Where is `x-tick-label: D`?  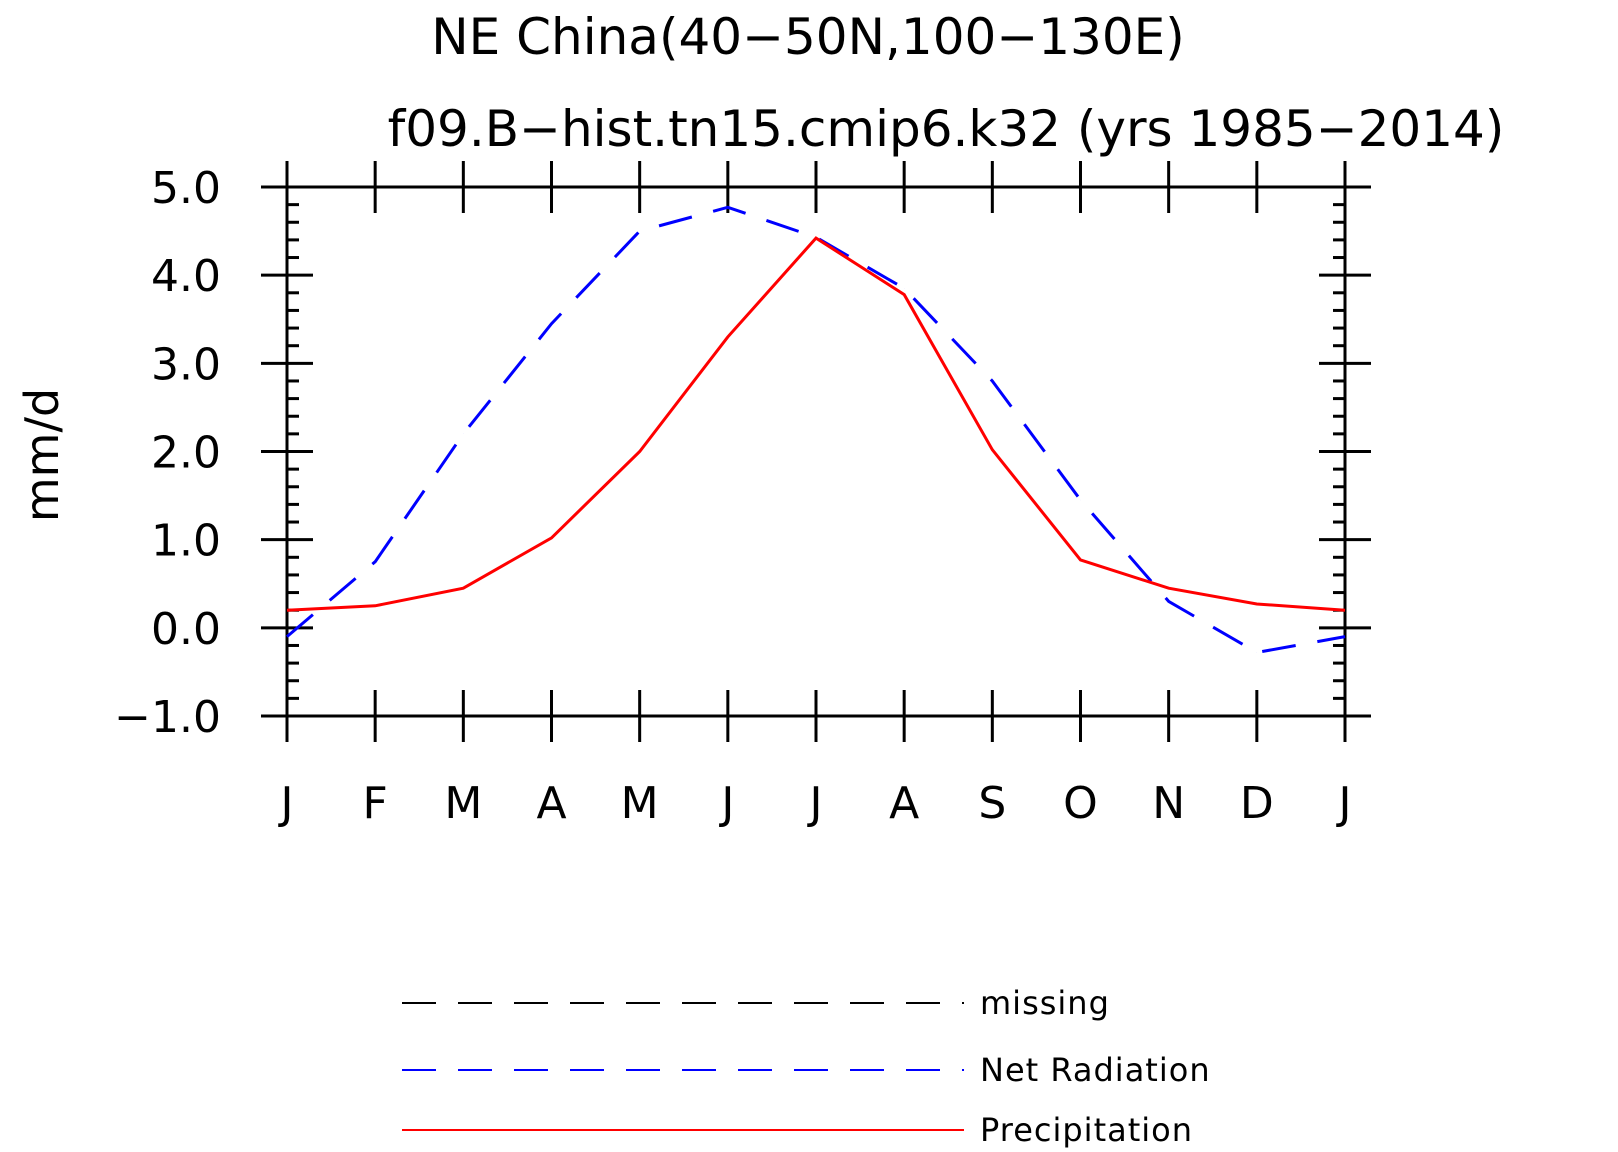 x-tick-label: D is located at coordinates (1257, 803).